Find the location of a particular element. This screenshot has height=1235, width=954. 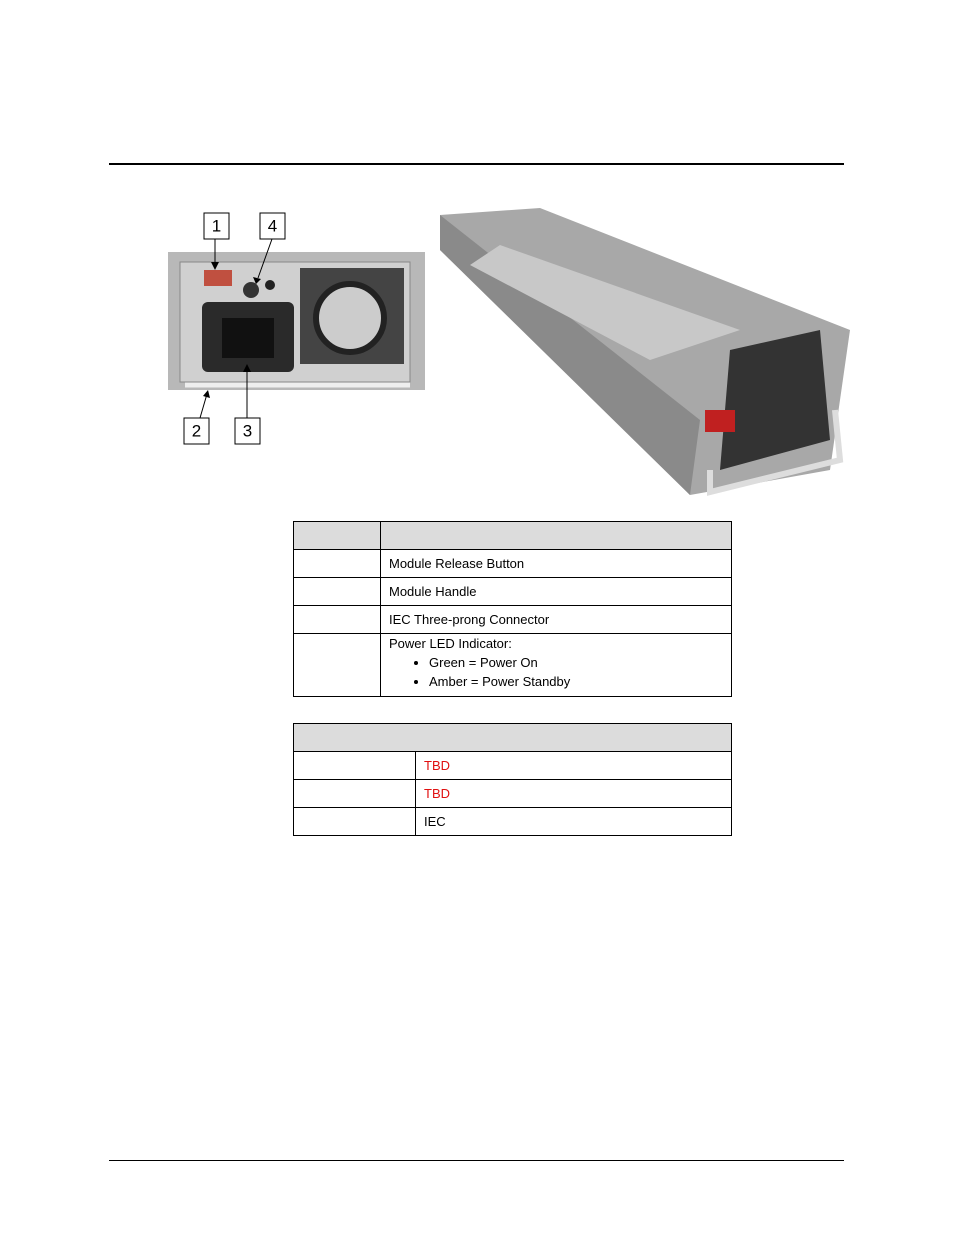

bottom-rule is located at coordinates (476, 1160).